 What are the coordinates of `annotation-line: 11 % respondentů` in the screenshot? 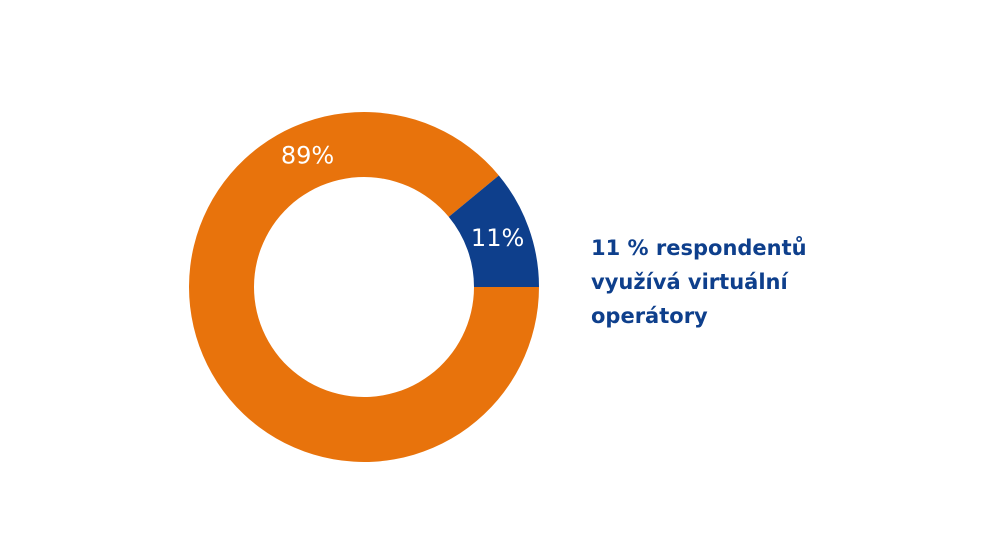 It's located at (699, 248).